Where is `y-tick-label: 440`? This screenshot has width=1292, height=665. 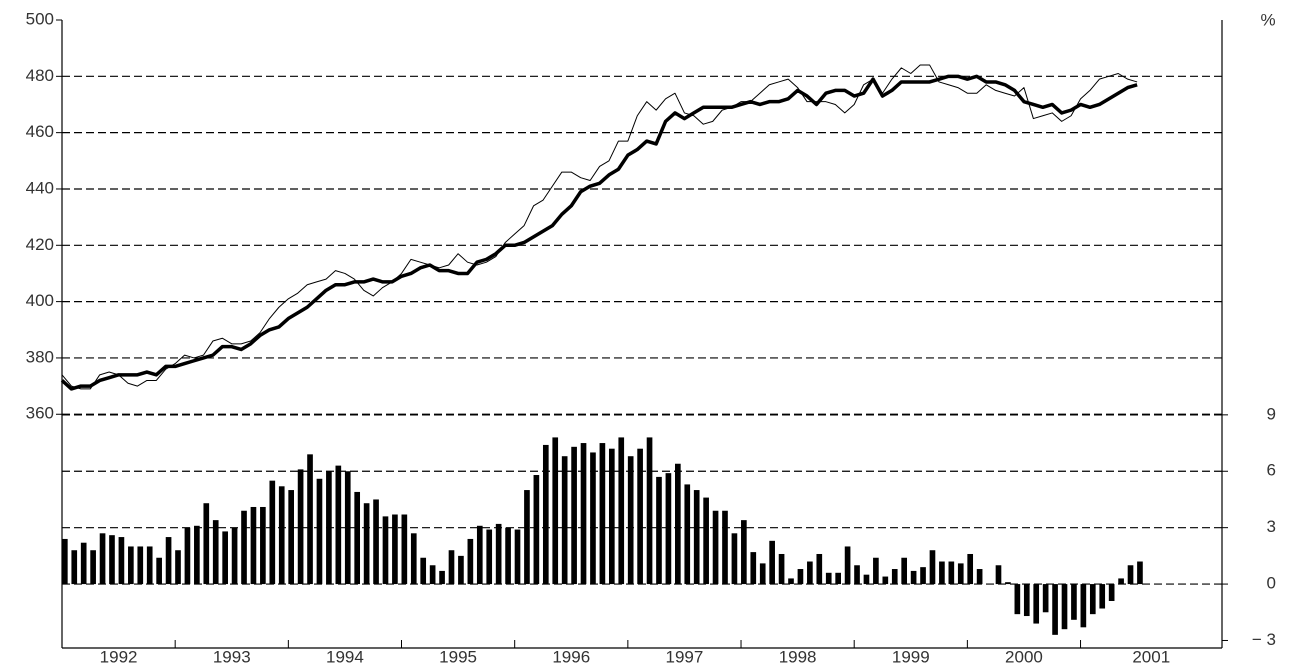 y-tick-label: 440 is located at coordinates (40, 187).